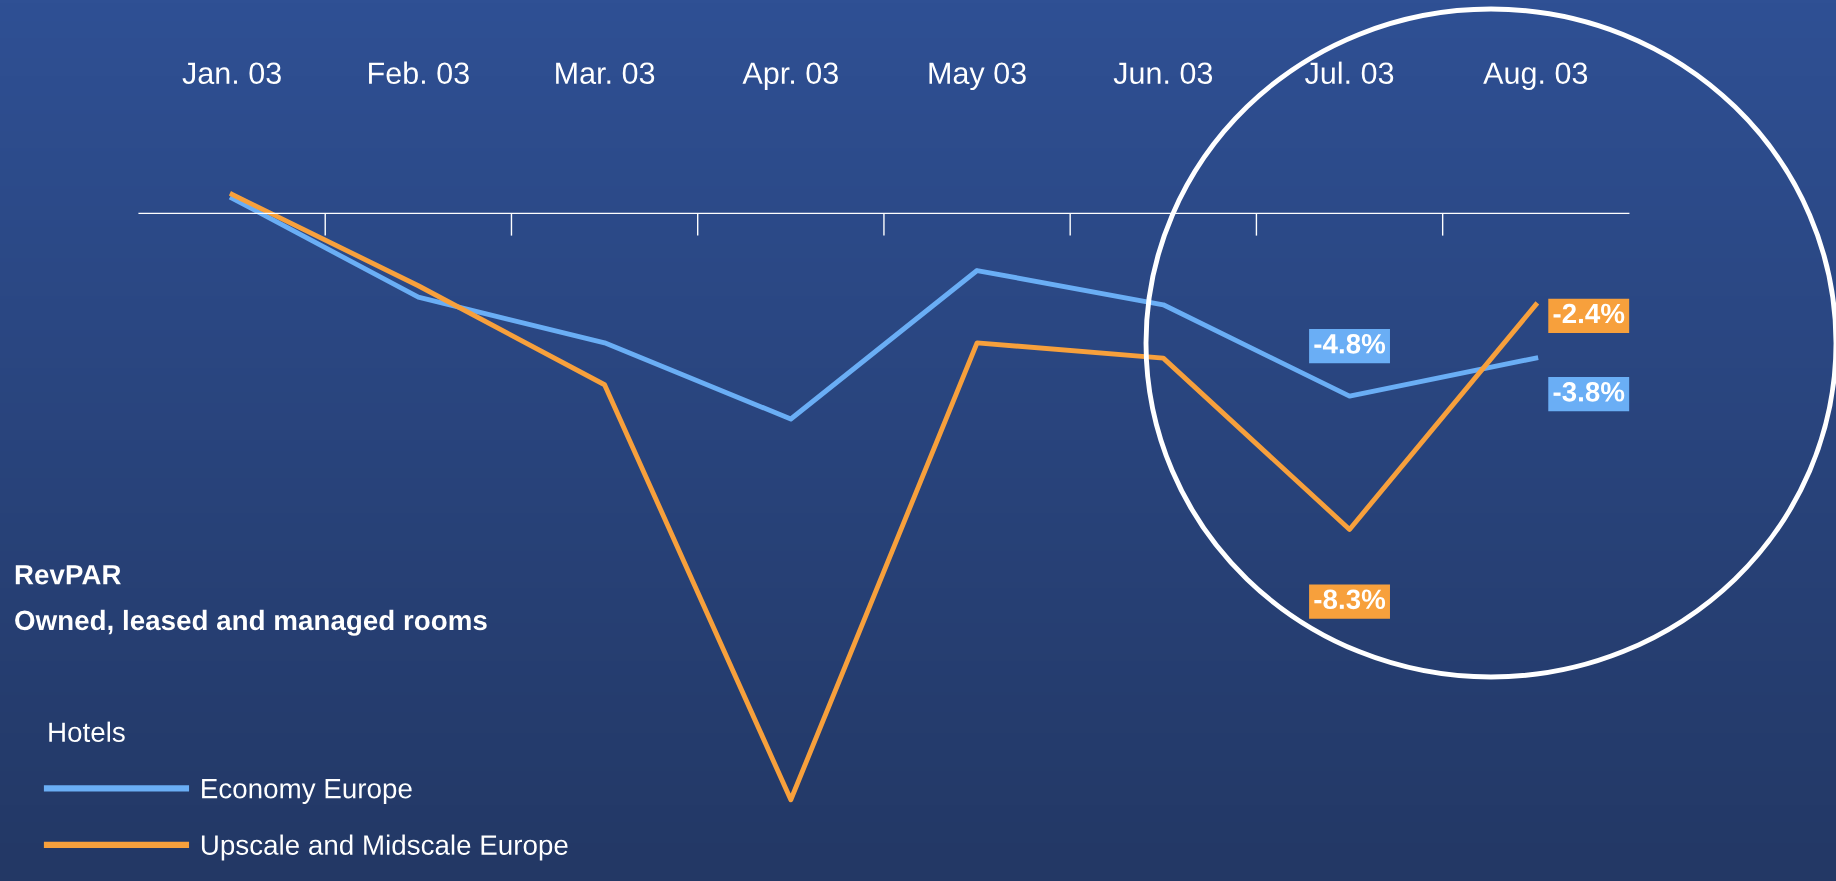 The height and width of the screenshot is (881, 1836). What do you see at coordinates (1535, 76) in the screenshot?
I see `x-tick-label: Aug. 03` at bounding box center [1535, 76].